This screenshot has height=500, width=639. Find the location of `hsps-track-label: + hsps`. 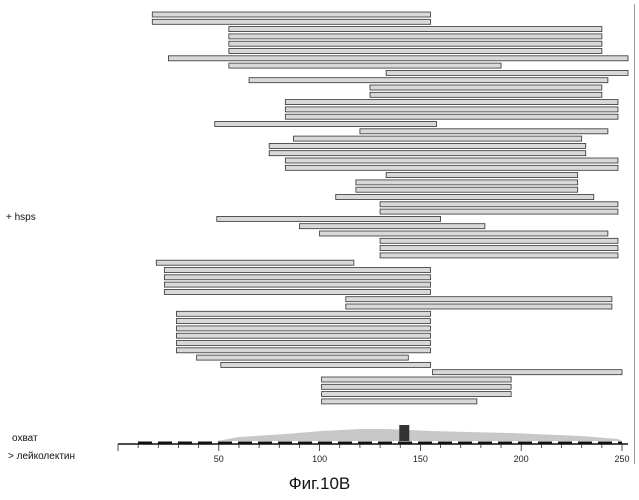

hsps-track-label: + hsps is located at coordinates (21, 217).